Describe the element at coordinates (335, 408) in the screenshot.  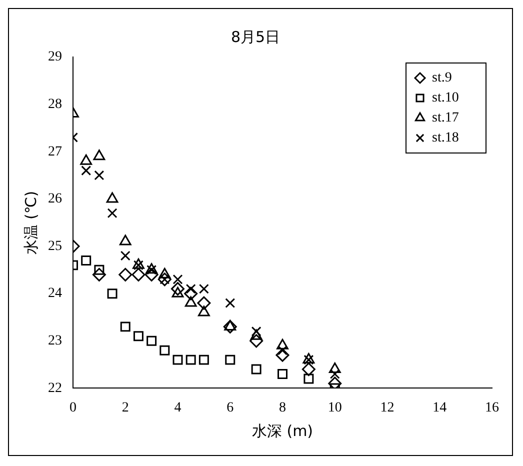
I see `x-tick-label: 10` at that location.